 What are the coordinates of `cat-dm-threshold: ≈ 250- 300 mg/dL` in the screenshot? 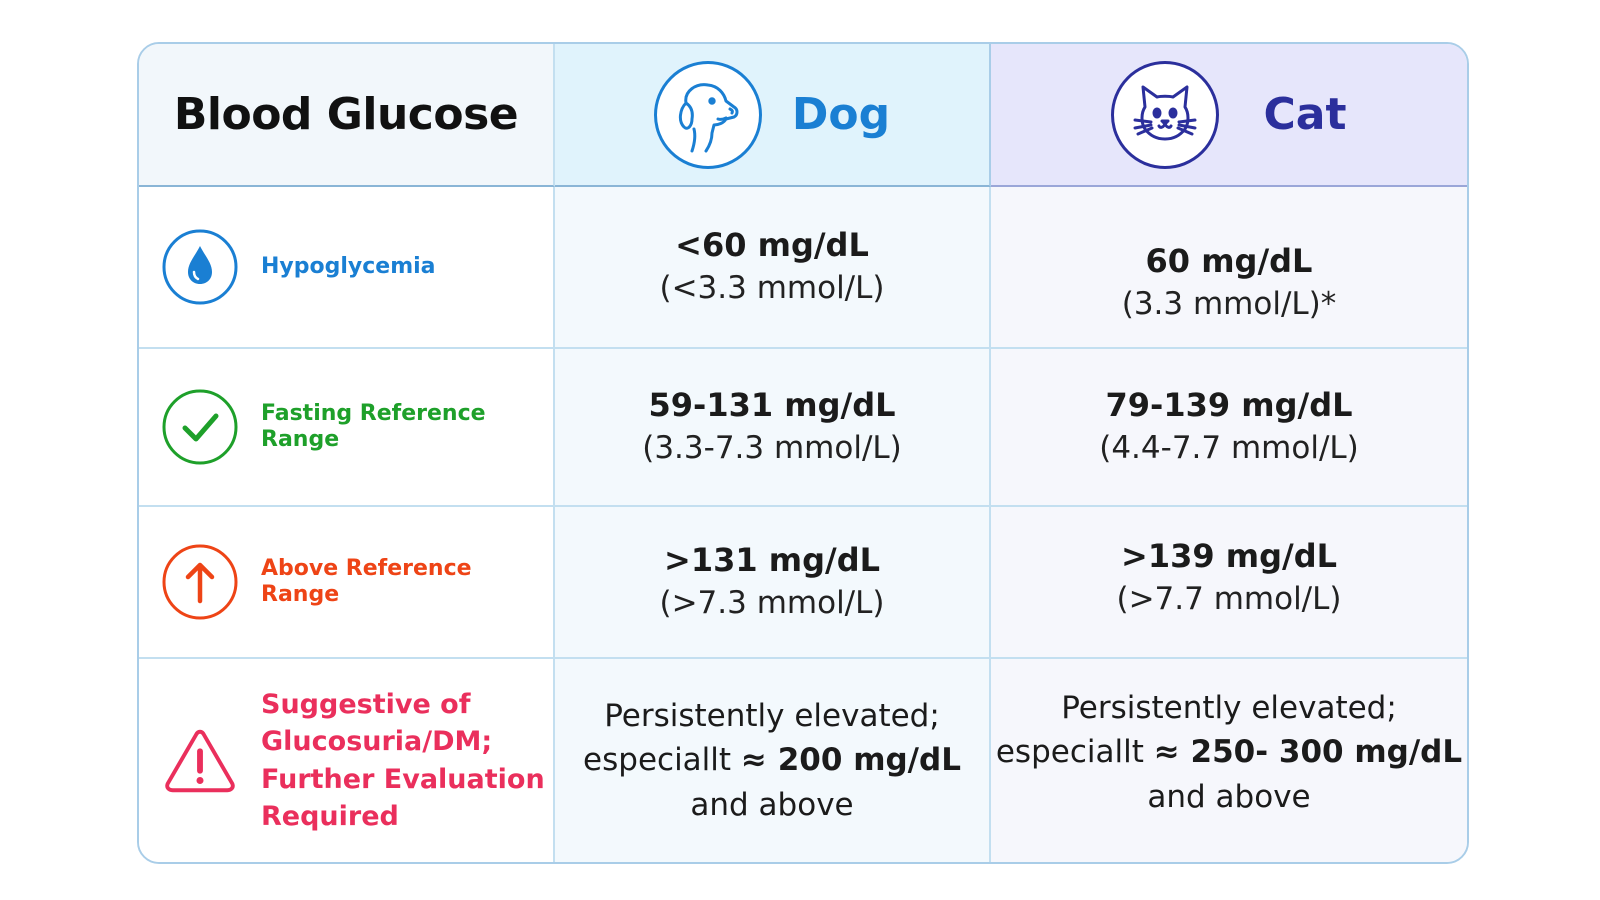 It's located at (1308, 752).